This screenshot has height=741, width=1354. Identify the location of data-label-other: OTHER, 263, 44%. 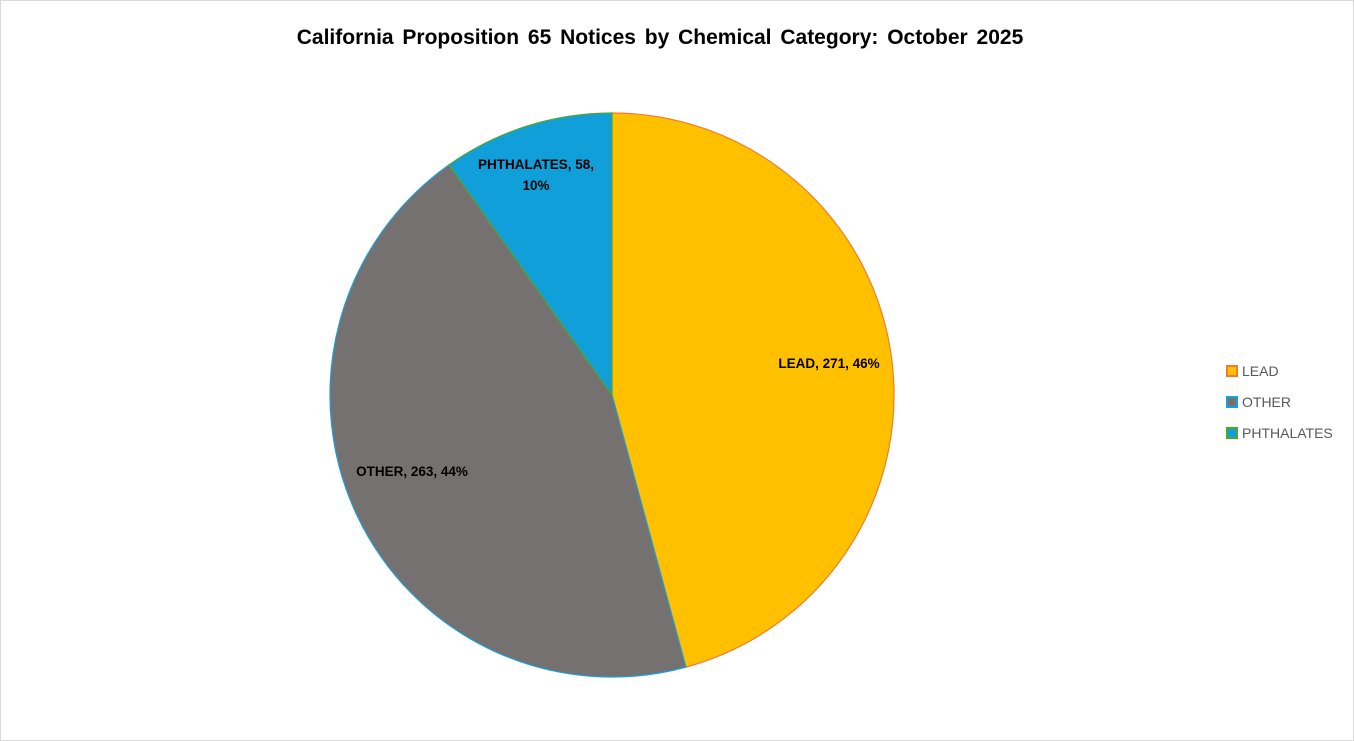
(412, 471).